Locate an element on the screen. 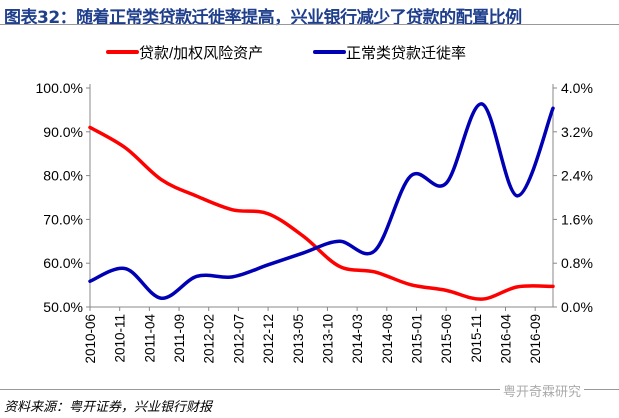 This screenshot has height=418, width=619. right-tick-label: 3.2% is located at coordinates (577, 132).